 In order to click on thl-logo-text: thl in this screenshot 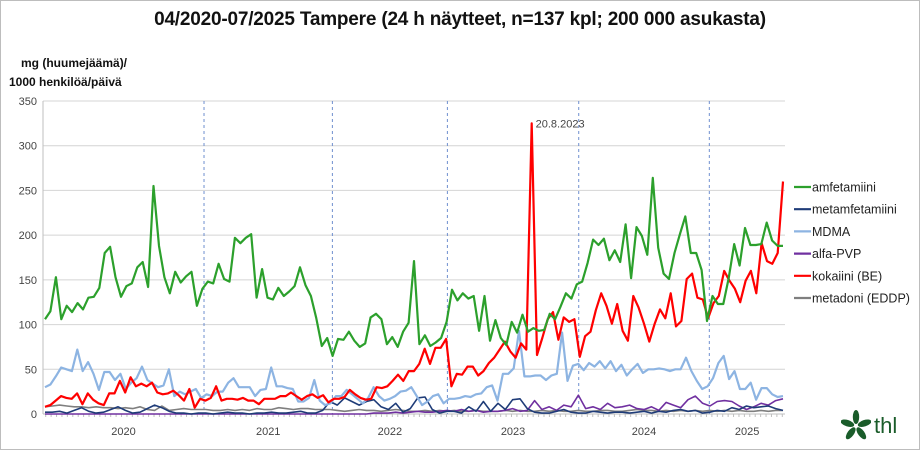, I will do `click(886, 425)`.